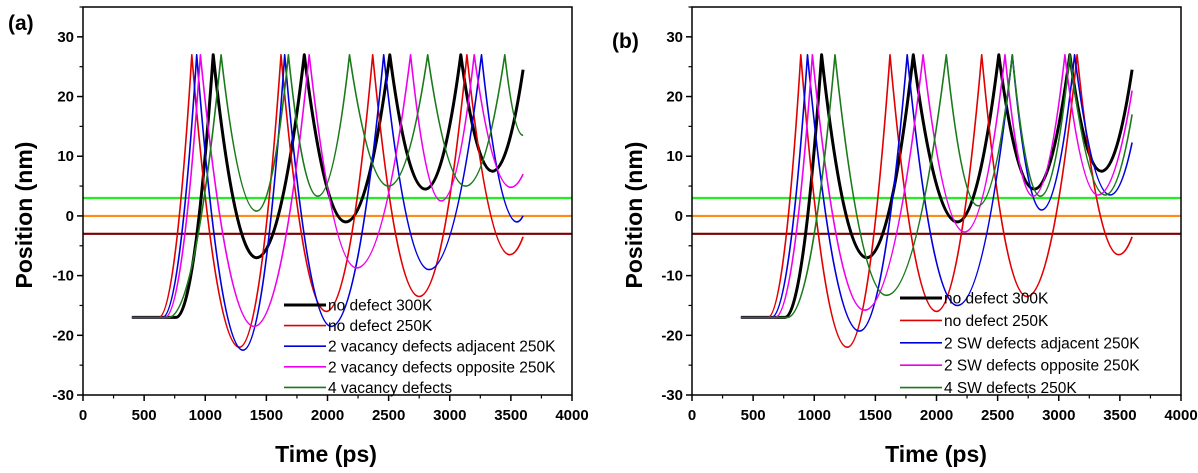 The width and height of the screenshot is (1198, 473). I want to click on panel-label: (b), so click(625, 41).